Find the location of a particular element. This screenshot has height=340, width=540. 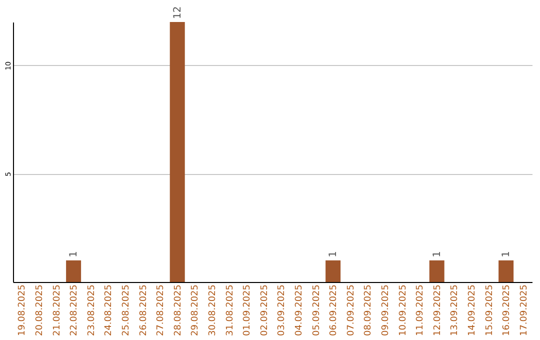

x-tick-label: 24.08.2025 is located at coordinates (109, 310).